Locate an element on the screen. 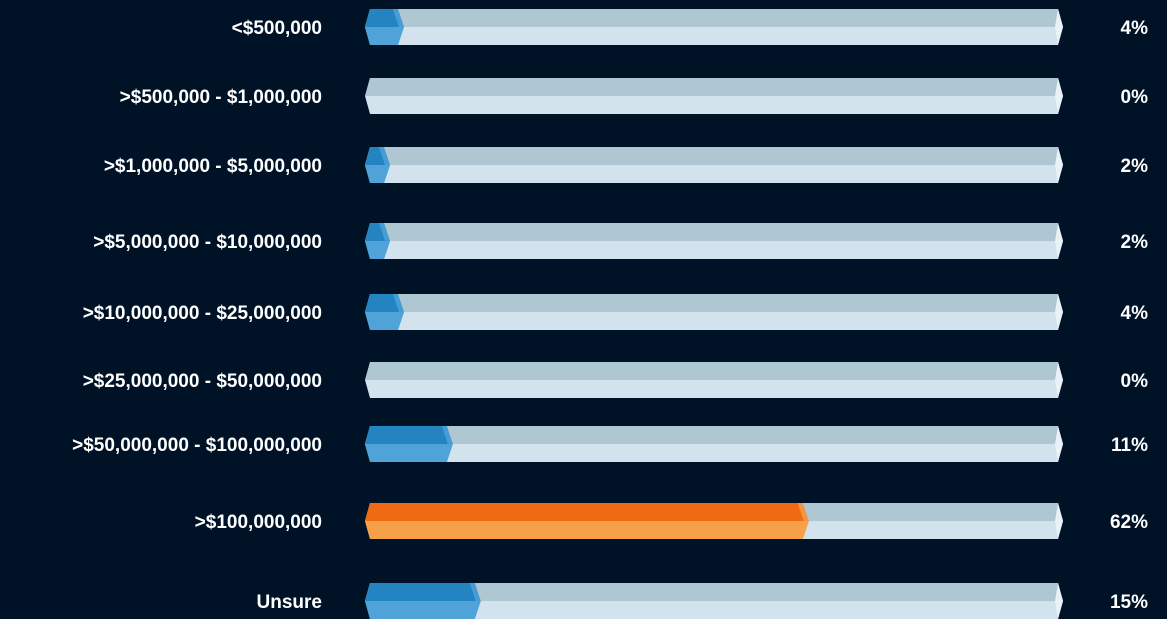  category-label: >$100,000,000 is located at coordinates (258, 522).